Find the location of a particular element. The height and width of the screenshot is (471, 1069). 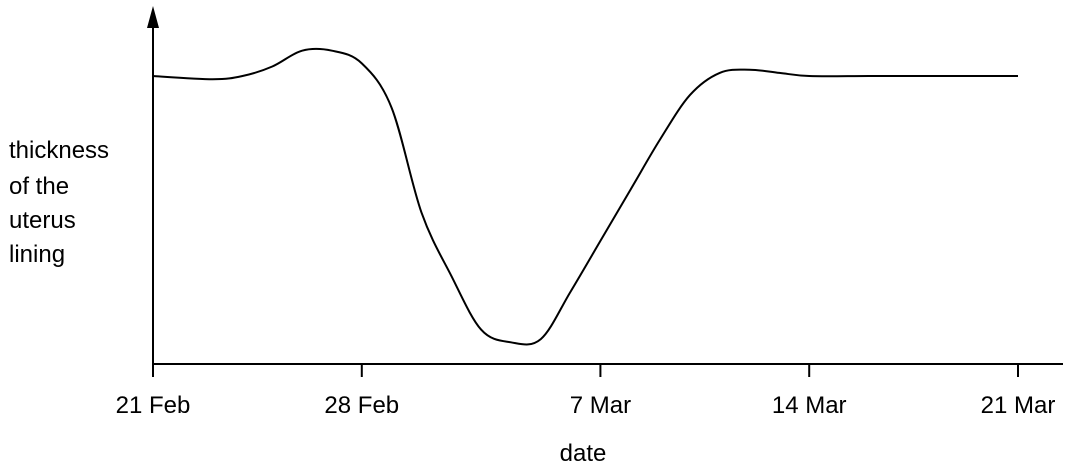

y-axis-label-line-3: uterus is located at coordinates (42, 220).